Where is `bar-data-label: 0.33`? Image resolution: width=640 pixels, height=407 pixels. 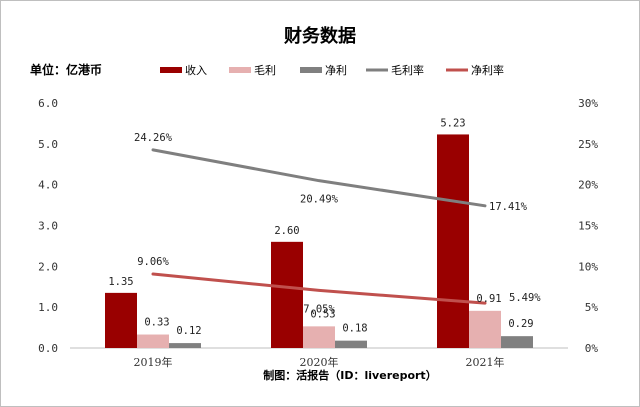 bar-data-label: 0.33 is located at coordinates (156, 323).